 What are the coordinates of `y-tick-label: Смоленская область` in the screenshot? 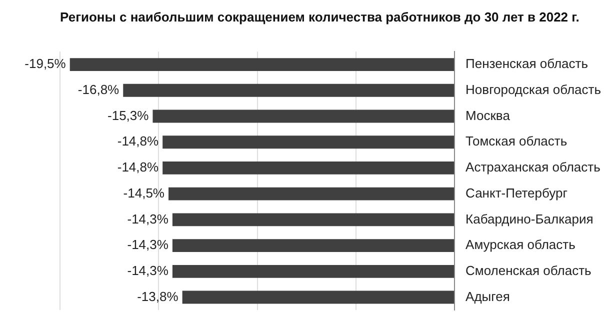 It's located at (529, 270).